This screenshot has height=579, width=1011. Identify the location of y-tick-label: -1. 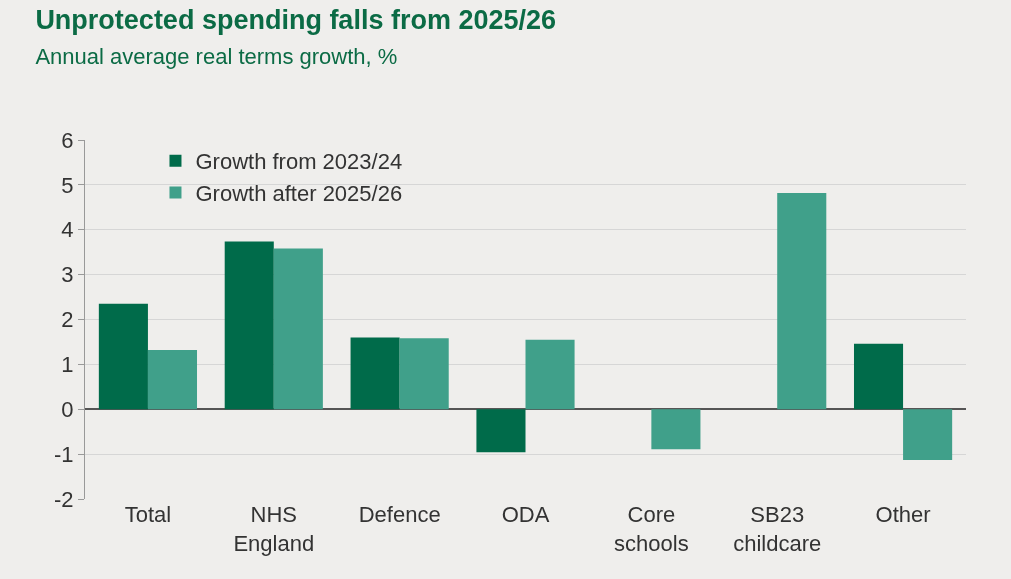
(64, 454).